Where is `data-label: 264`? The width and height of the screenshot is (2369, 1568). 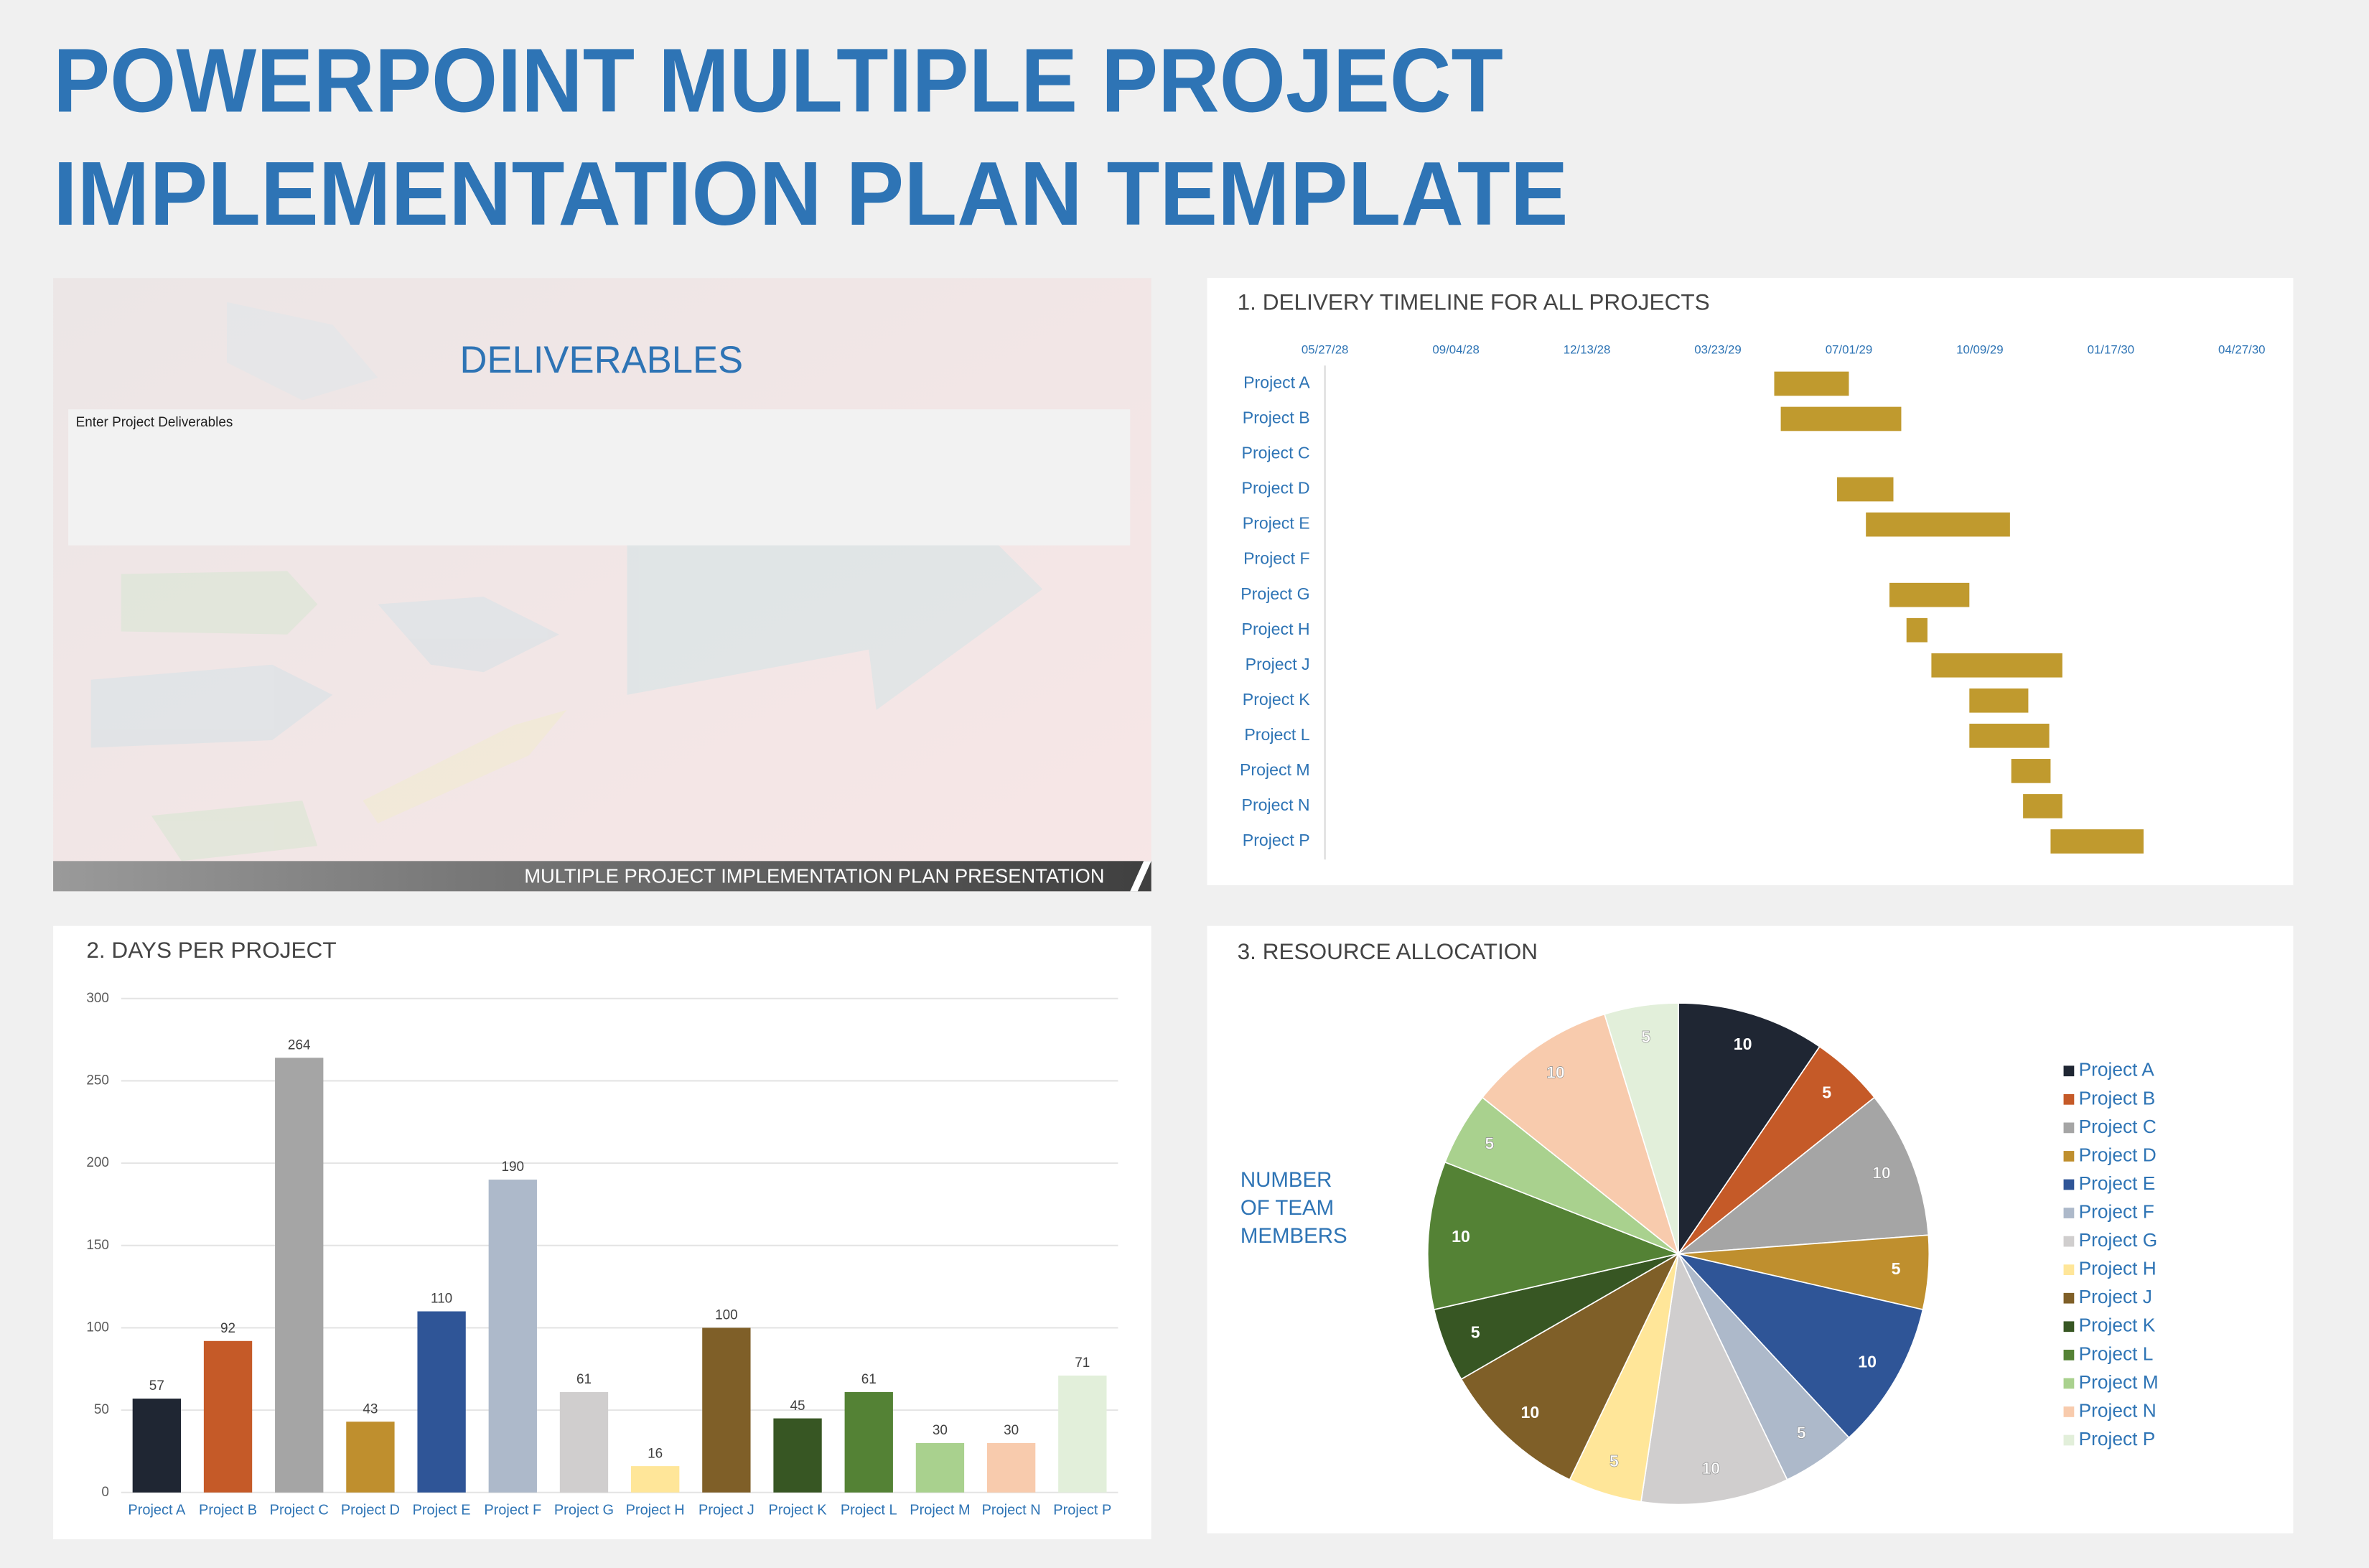 data-label: 264 is located at coordinates (299, 1045).